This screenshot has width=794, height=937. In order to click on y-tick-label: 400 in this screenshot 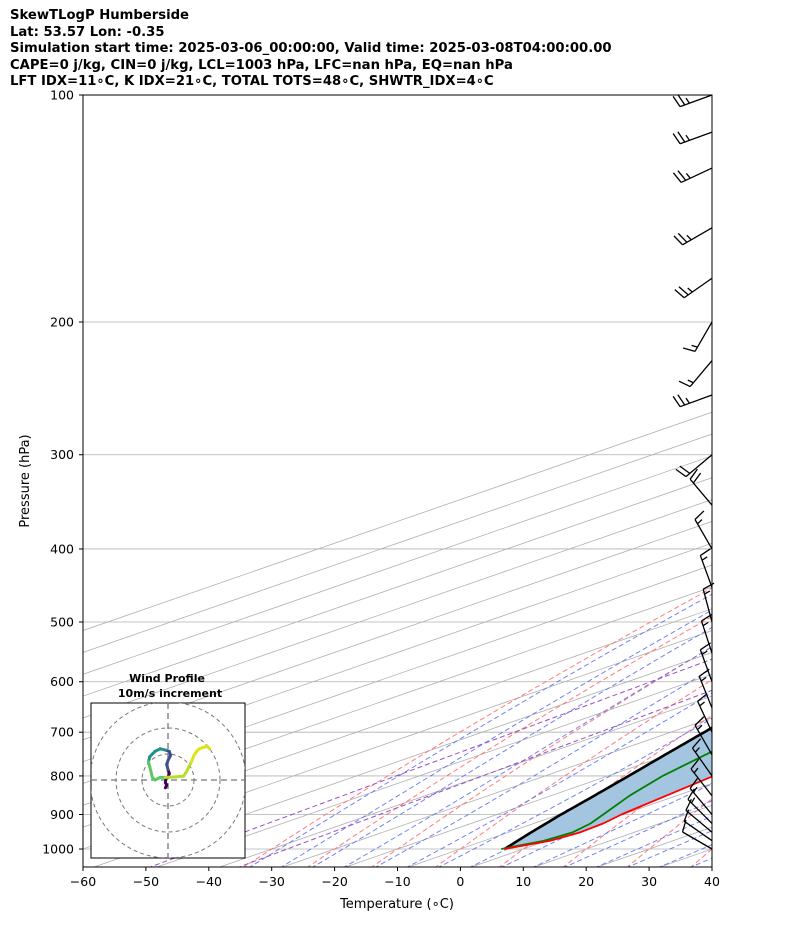, I will do `click(62, 548)`.